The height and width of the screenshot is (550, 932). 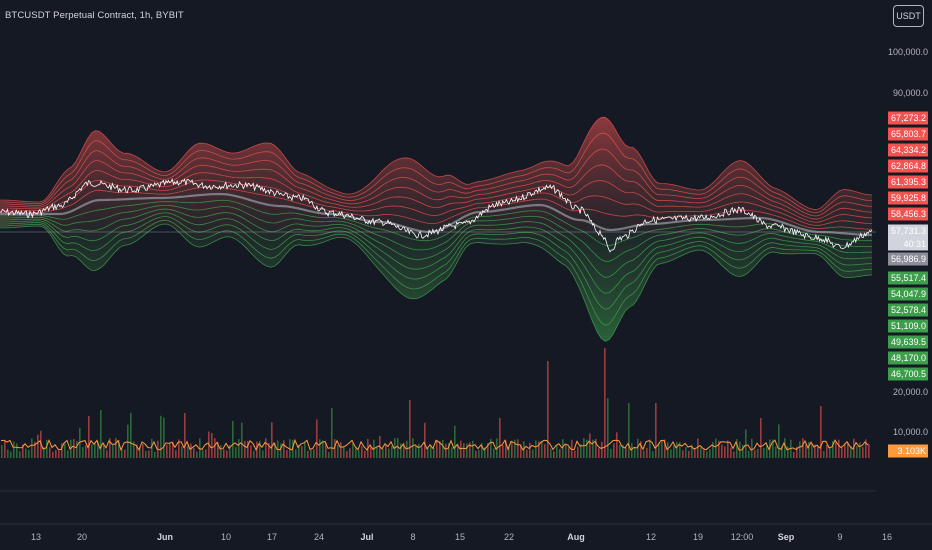 What do you see at coordinates (908, 16) in the screenshot?
I see `currency-button: USDT` at bounding box center [908, 16].